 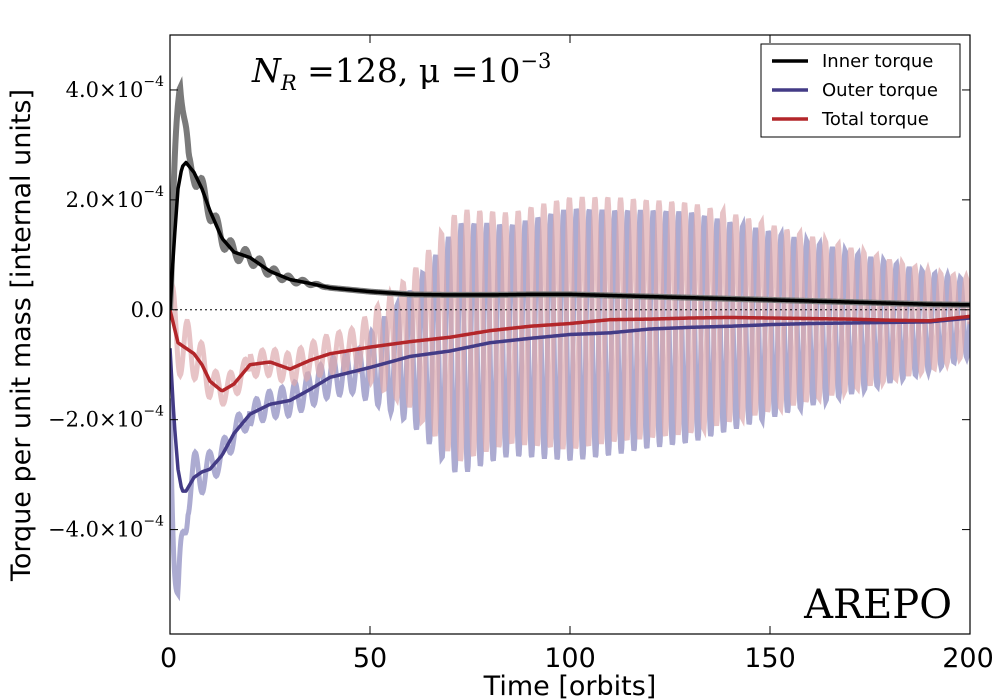 I want to click on y-tick-label: 2.0×10⁻⁴, so click(x=115, y=198).